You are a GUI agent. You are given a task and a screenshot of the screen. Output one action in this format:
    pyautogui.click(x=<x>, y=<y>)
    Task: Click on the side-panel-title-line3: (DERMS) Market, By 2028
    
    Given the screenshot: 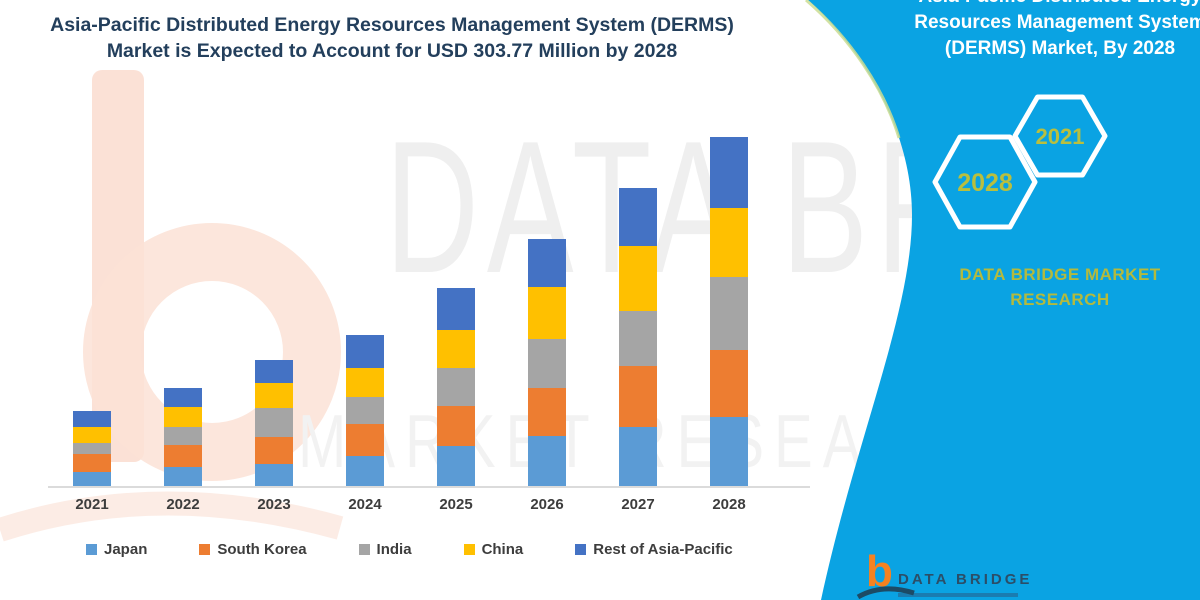 What is the action you would take?
    pyautogui.click(x=1060, y=48)
    